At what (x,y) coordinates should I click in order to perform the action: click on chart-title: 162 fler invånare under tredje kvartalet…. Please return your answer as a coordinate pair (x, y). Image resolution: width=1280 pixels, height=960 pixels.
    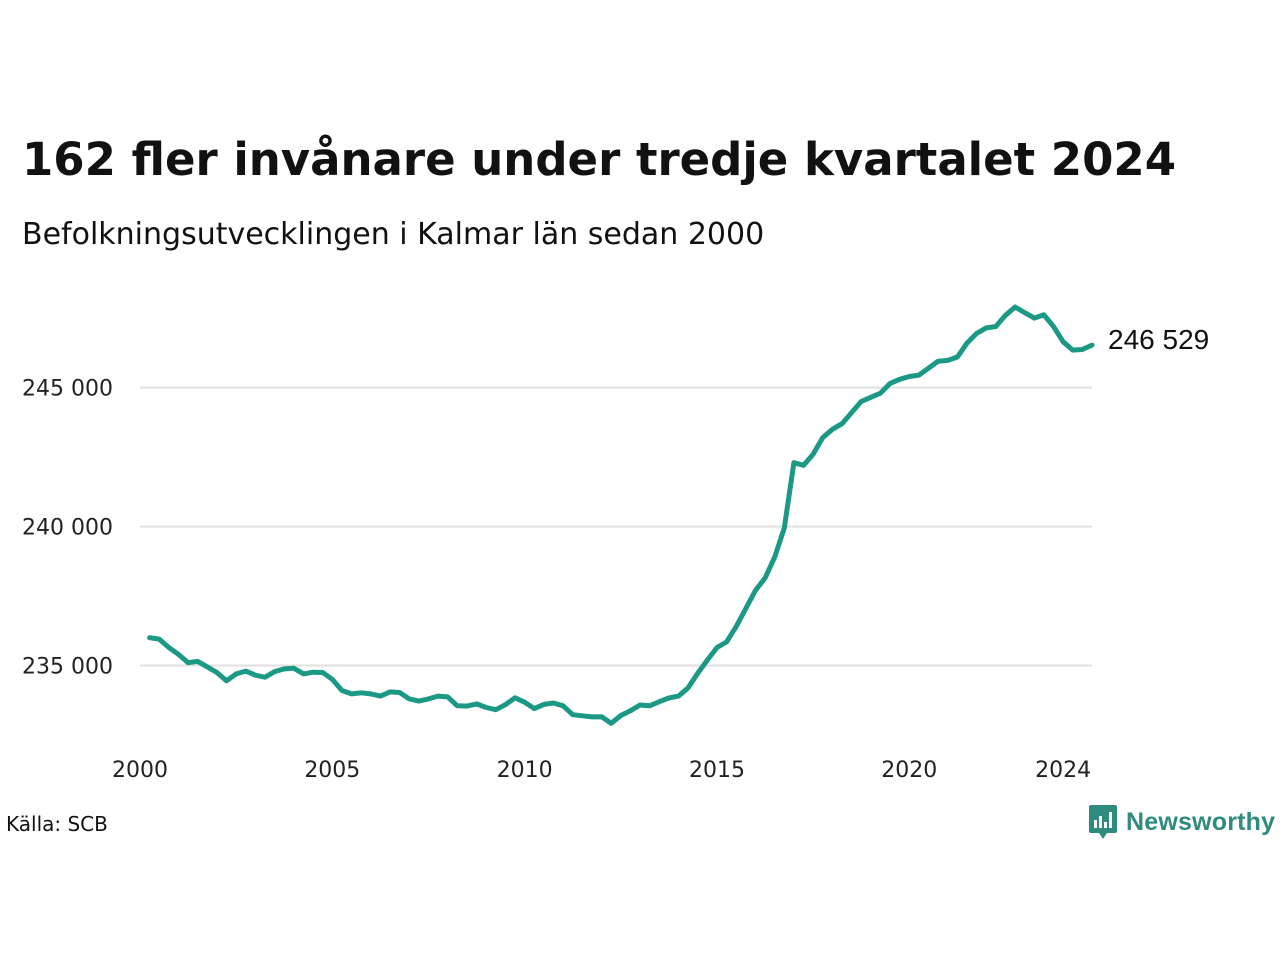
    Looking at the image, I should click on (599, 159).